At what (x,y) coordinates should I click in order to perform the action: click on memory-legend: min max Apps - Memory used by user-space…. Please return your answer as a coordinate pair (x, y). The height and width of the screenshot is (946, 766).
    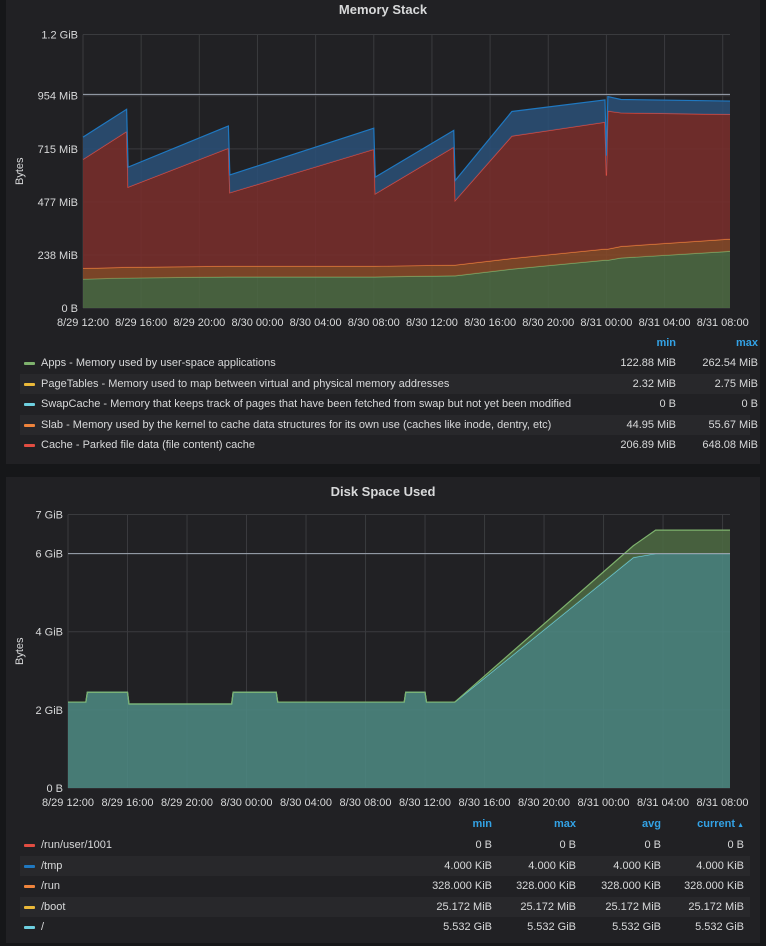
    Looking at the image, I should click on (389, 395).